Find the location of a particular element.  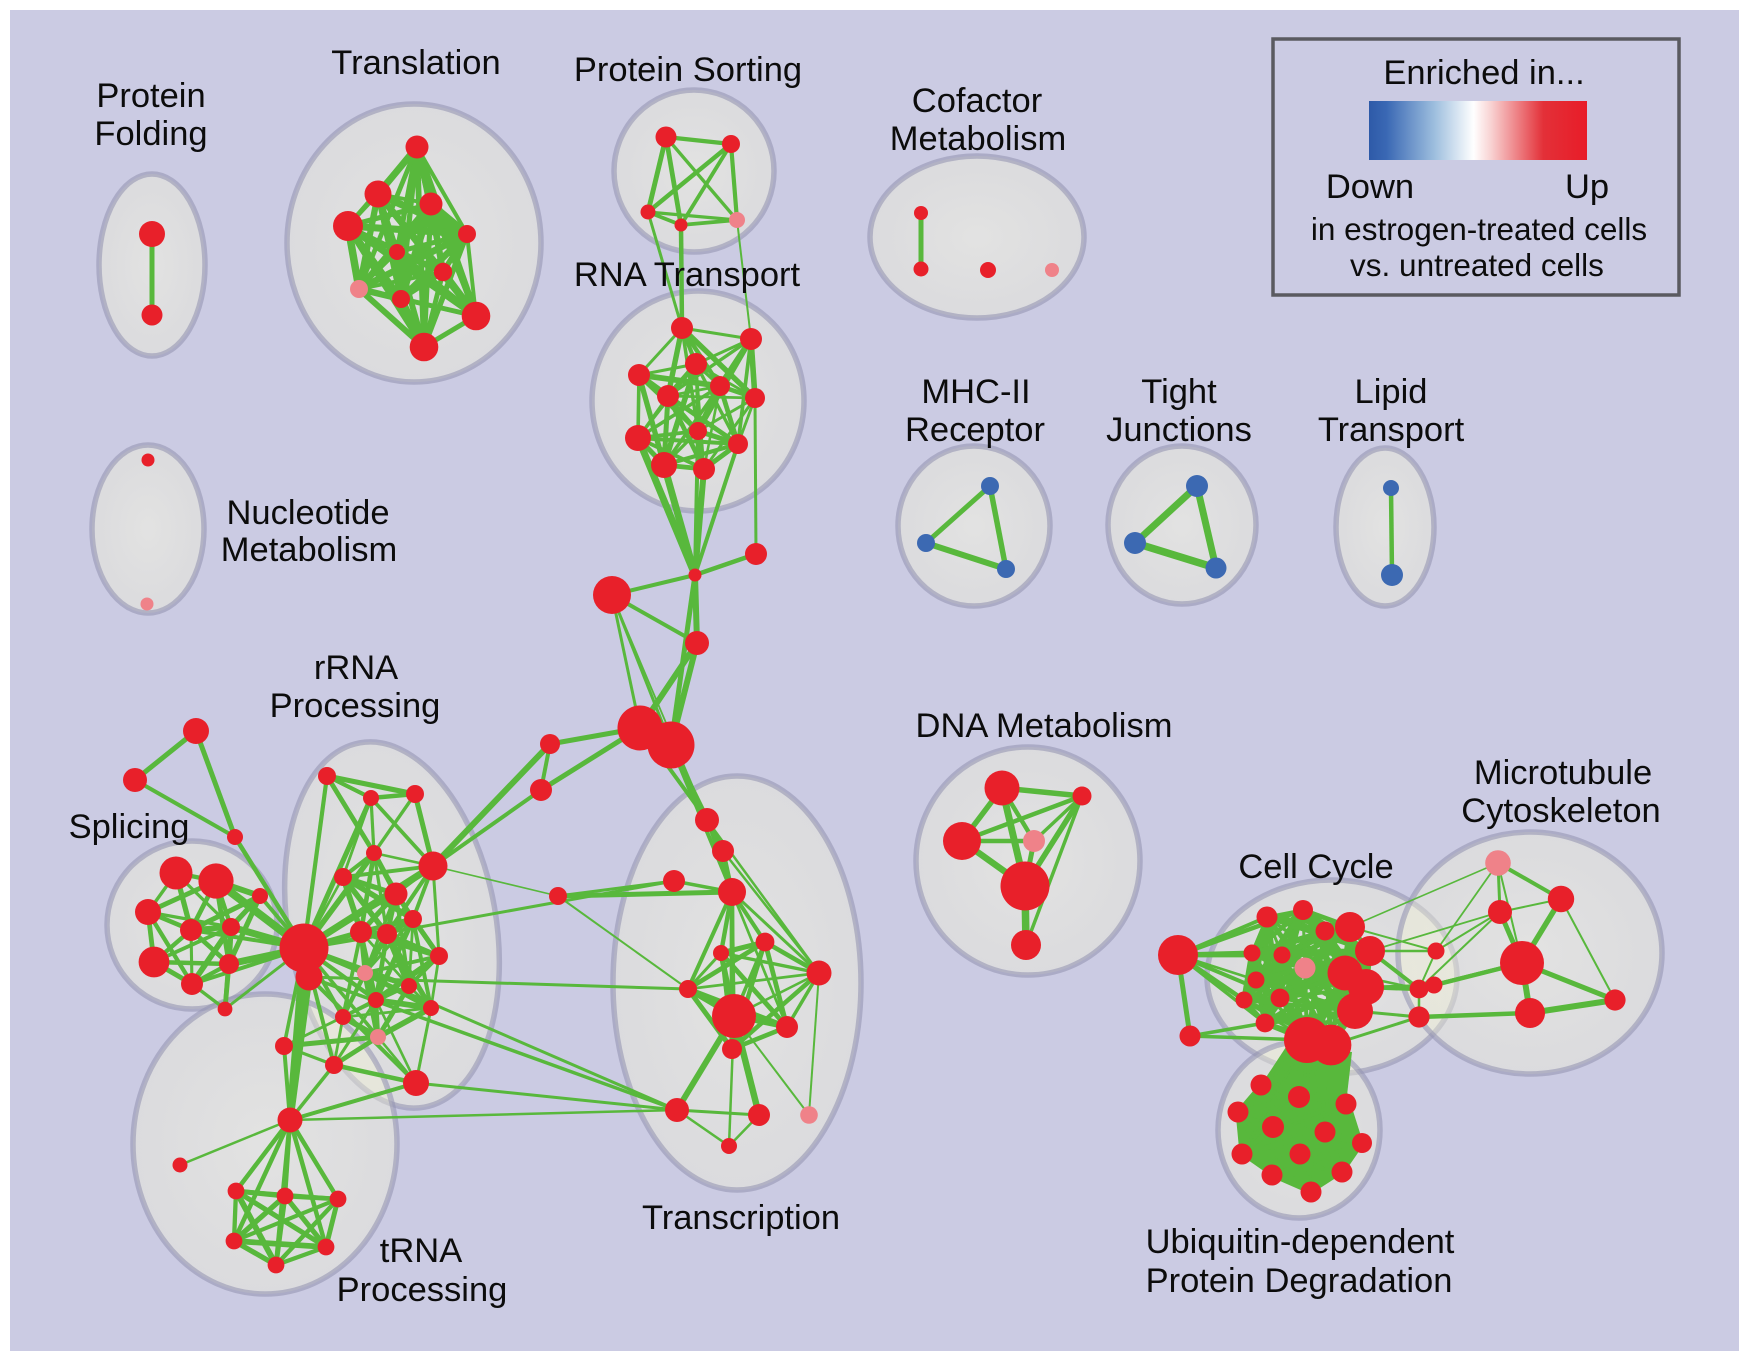

svg-text: Cell Cycle is located at coordinates (1315, 867).